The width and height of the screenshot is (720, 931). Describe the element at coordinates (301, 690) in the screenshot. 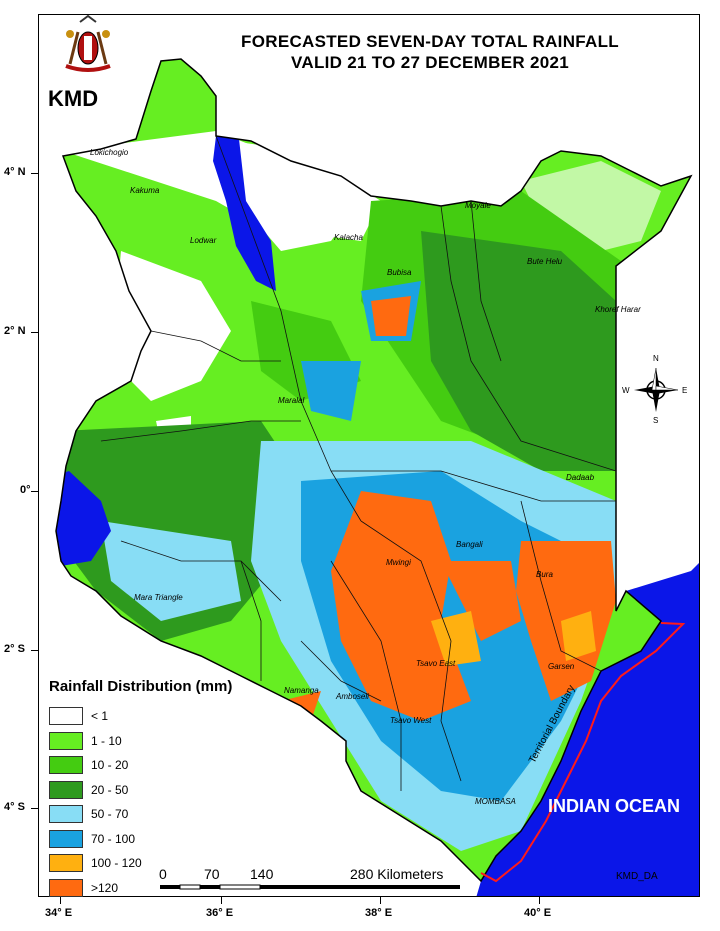

I see `place-namanga: Namanga` at that location.